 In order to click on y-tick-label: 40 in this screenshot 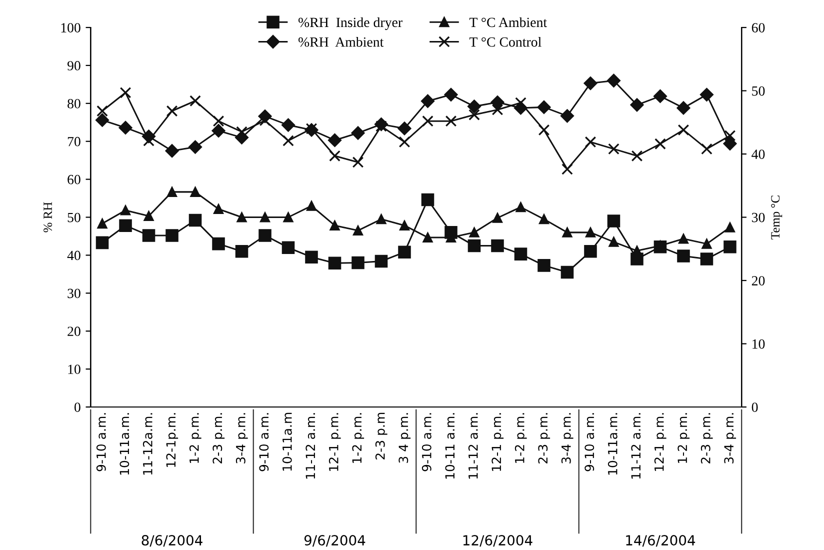, I will do `click(73, 255)`.